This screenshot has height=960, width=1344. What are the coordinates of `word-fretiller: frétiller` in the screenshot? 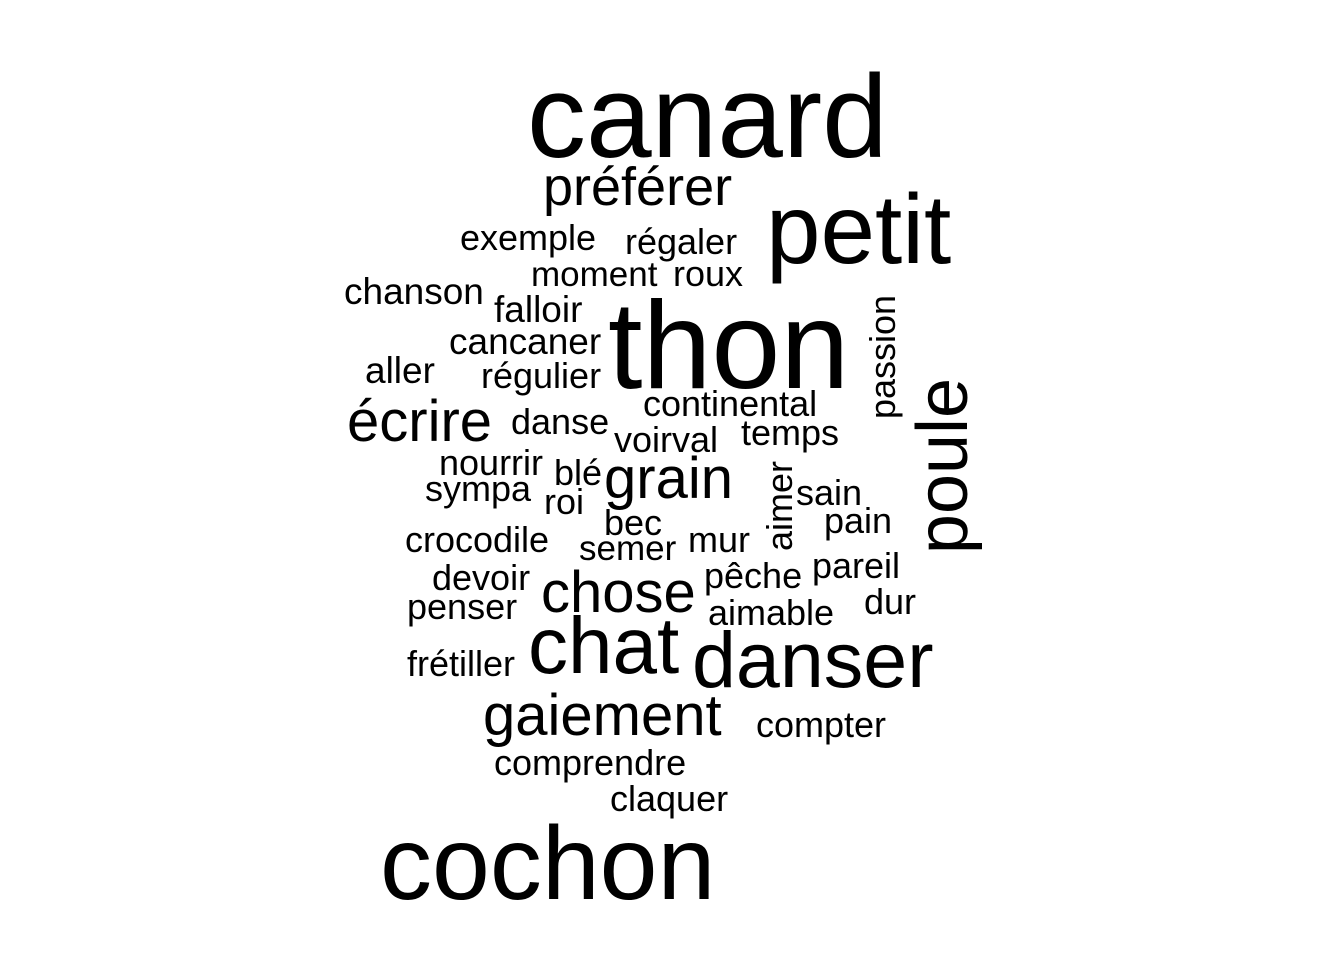 It's located at (461, 663).